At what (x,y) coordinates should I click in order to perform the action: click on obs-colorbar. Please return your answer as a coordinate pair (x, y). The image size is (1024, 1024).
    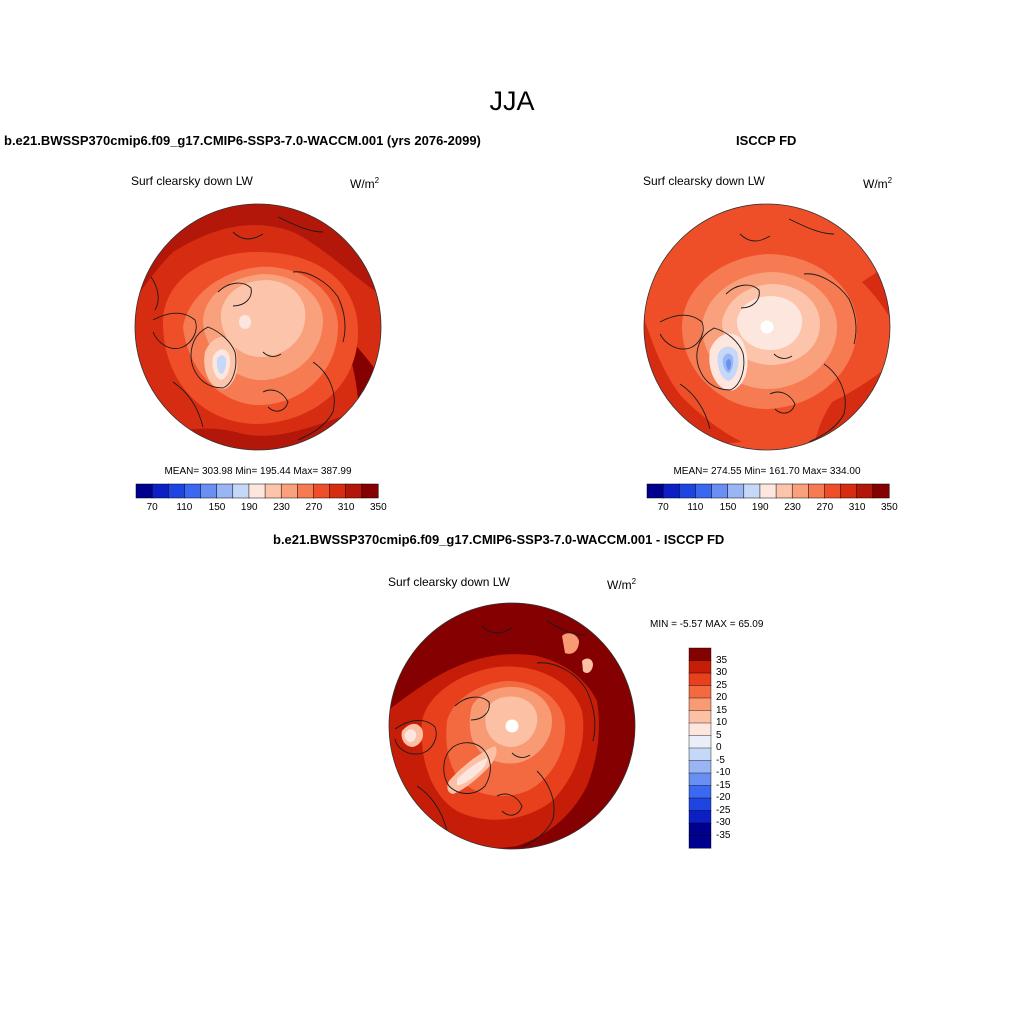
    Looking at the image, I should click on (768, 491).